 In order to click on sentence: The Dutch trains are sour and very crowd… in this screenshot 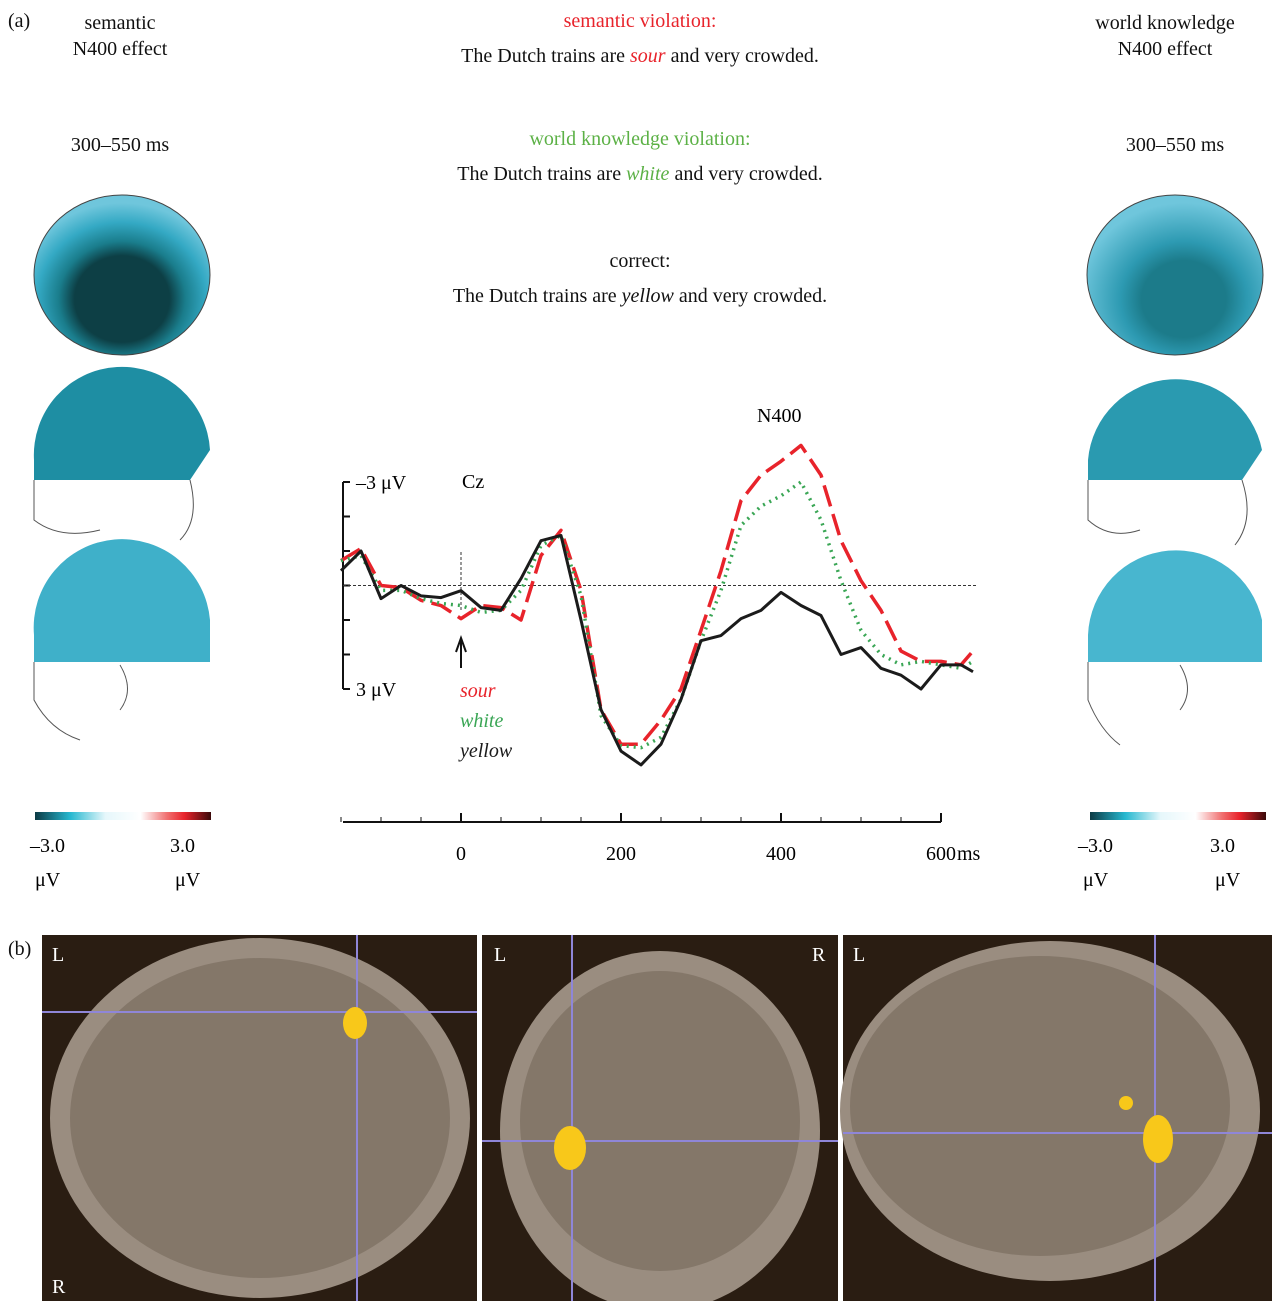, I will do `click(640, 56)`.